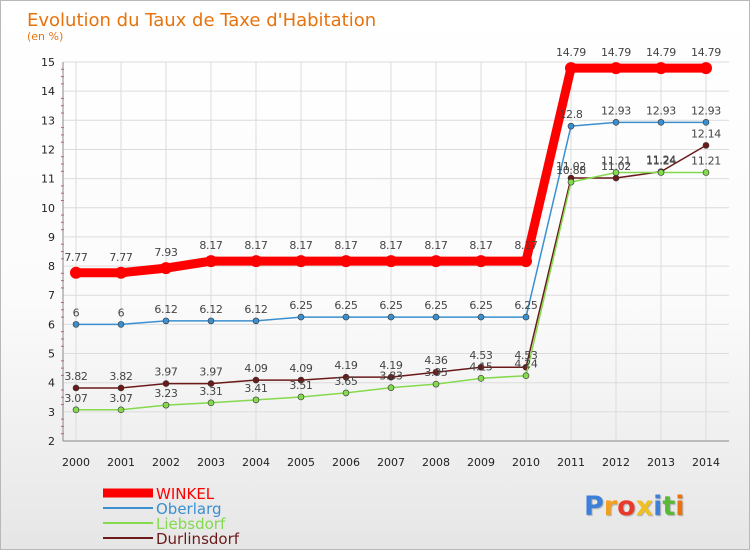 Image resolution: width=750 pixels, height=550 pixels. What do you see at coordinates (185, 494) in the screenshot?
I see `legend-label-winkel: WINKEL` at bounding box center [185, 494].